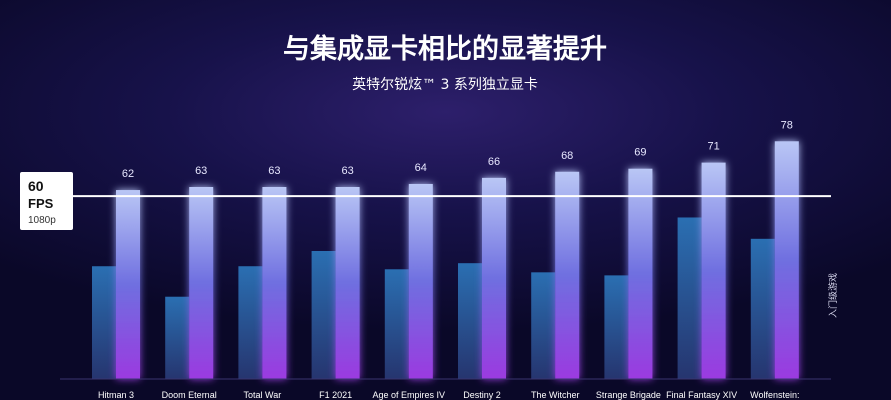 The height and width of the screenshot is (400, 891). I want to click on value-label: 69, so click(640, 153).